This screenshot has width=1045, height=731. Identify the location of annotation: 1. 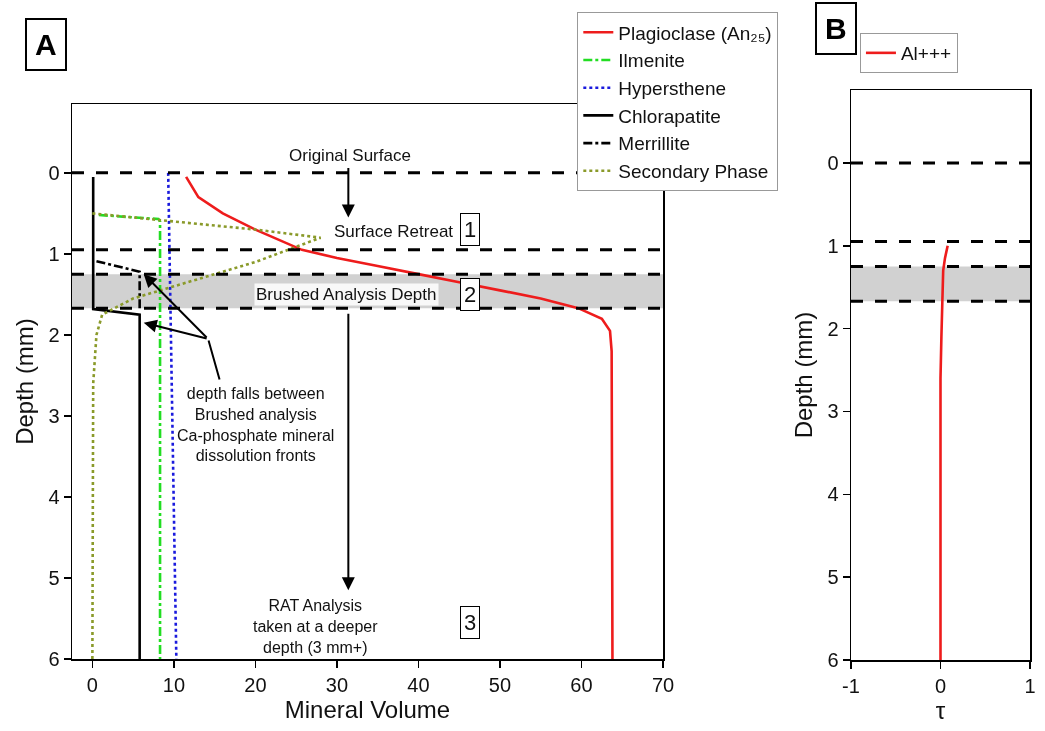
(470, 229).